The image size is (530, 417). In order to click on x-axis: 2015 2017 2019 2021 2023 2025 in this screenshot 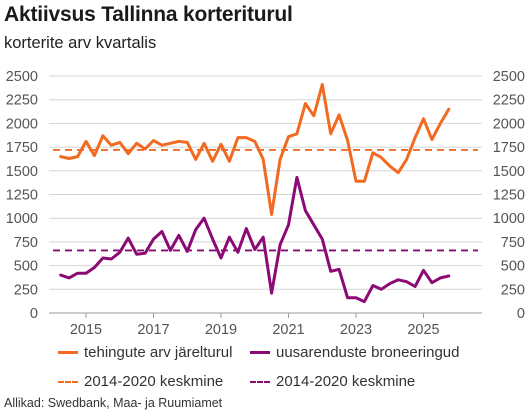, I will do `click(255, 325)`.